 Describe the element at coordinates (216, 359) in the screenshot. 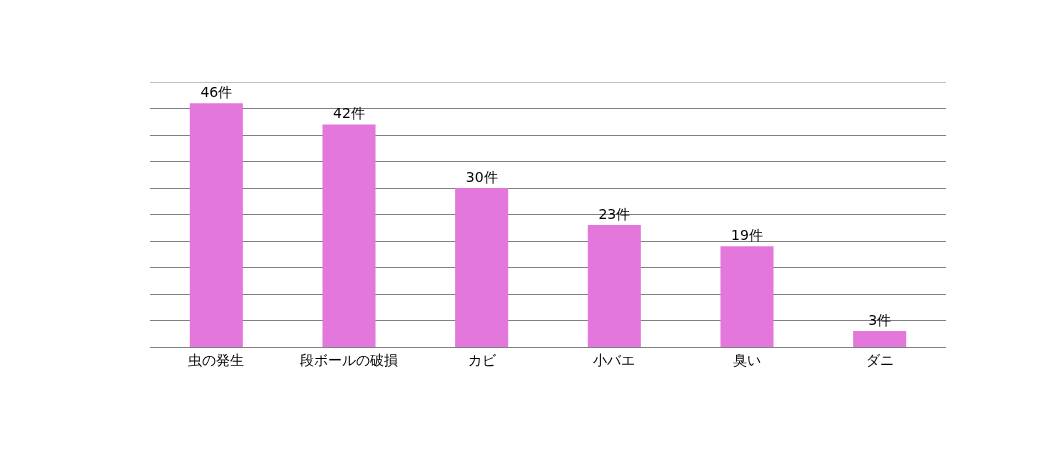

I see `x-tick-label: 虫の発生` at that location.